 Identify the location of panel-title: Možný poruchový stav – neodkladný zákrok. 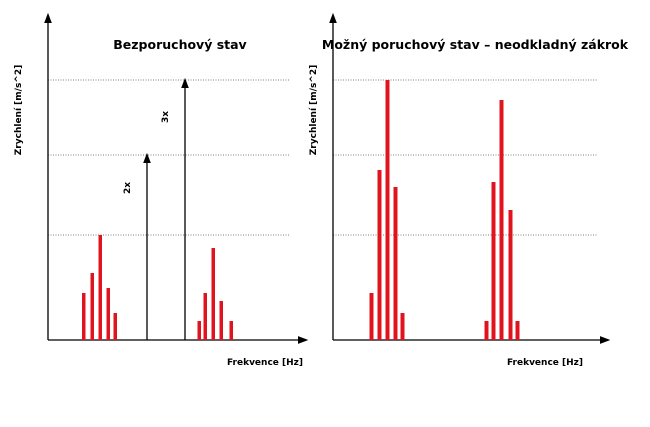
(475, 44).